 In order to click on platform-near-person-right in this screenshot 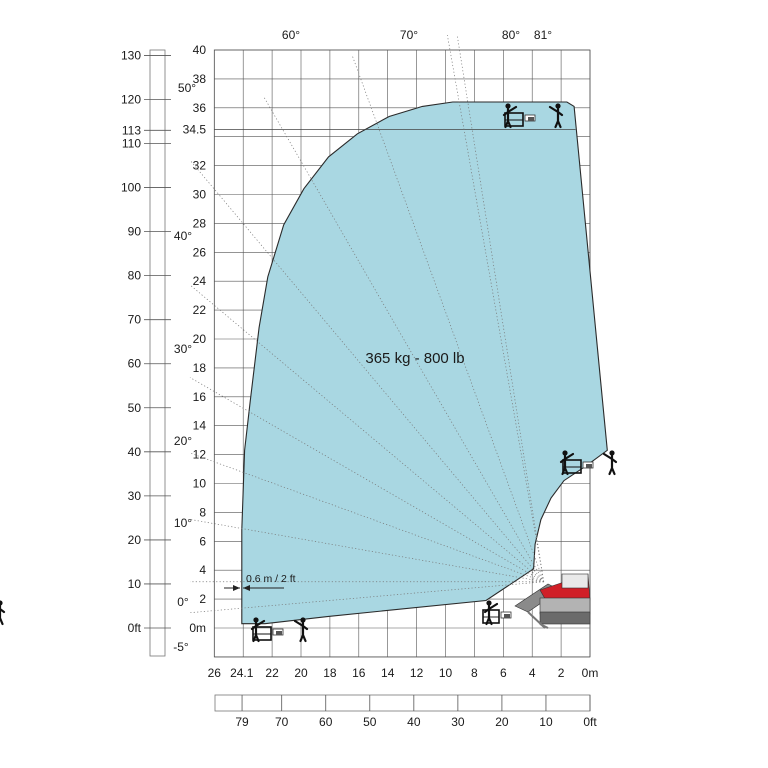, I will do `click(3, 613)`.